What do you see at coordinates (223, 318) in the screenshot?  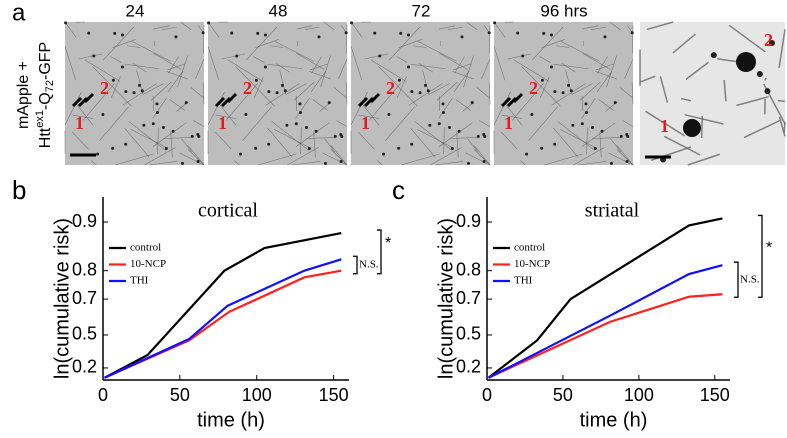 I see `series-line` at bounding box center [223, 318].